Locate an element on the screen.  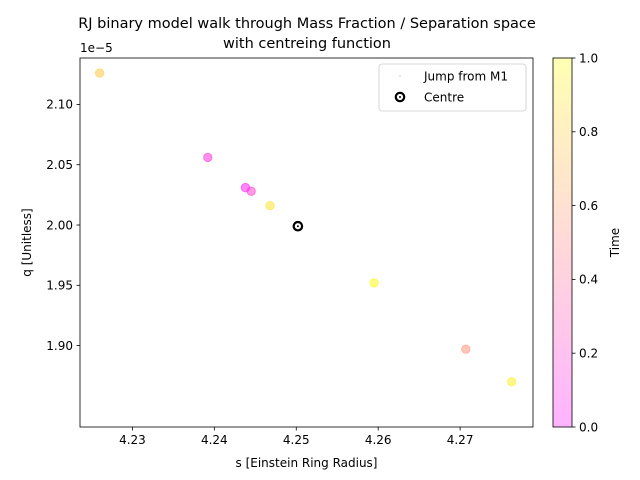
chart-title-line-2: with centreing function is located at coordinates (307, 44).